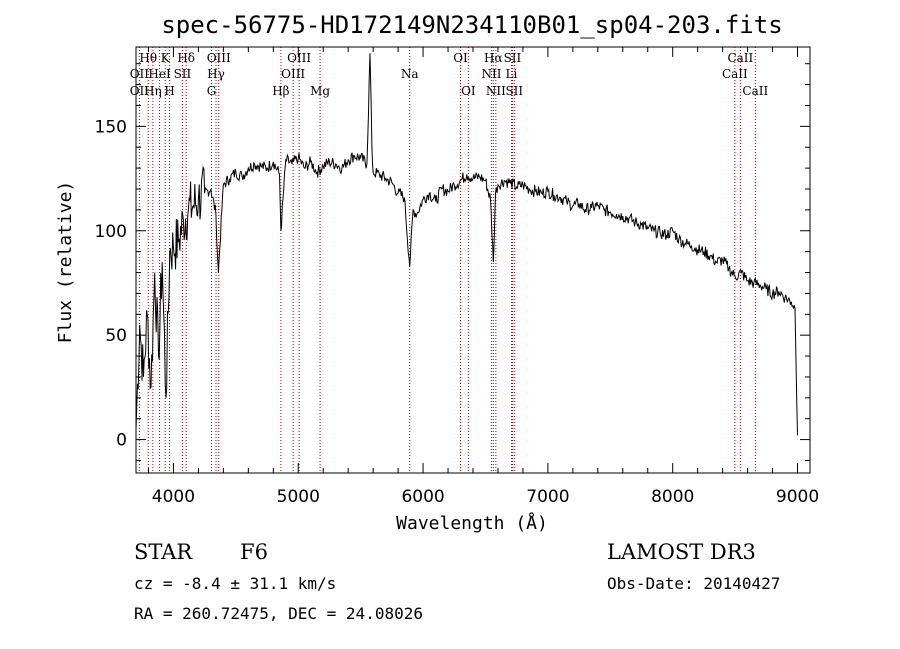  I want to click on survey-name: LAMOST DR3, so click(681, 552).